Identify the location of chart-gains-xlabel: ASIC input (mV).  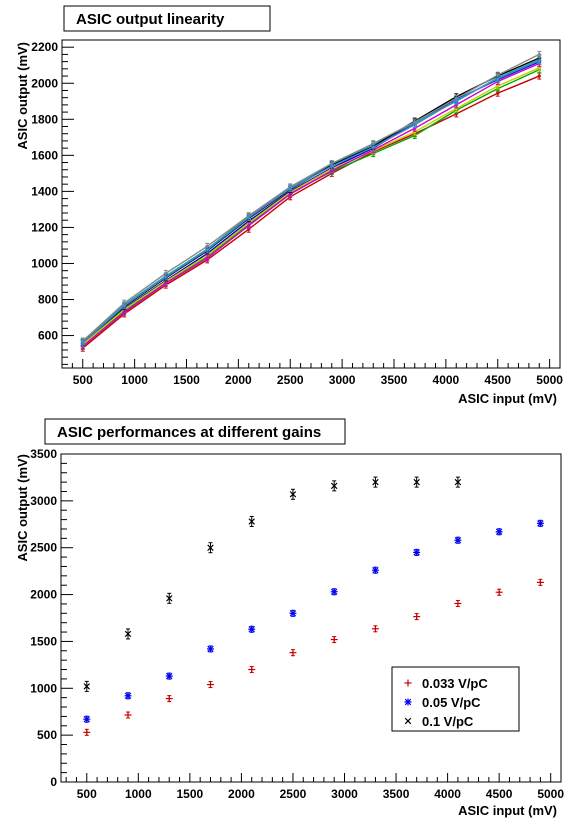
(507, 810).